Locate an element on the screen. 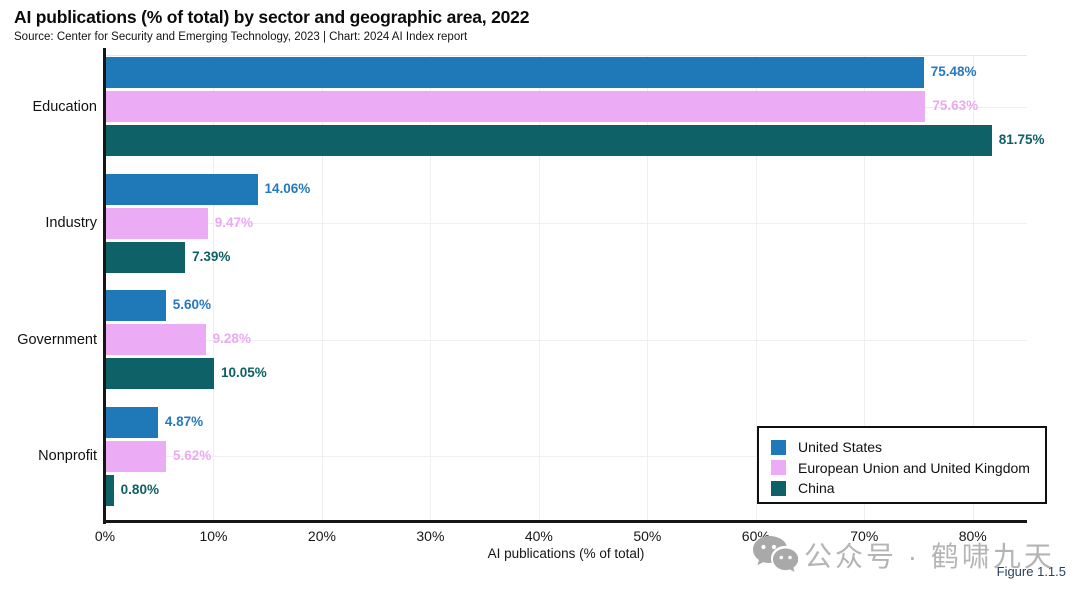  bar-european-union-and-united-kingdom-government is located at coordinates (155, 339).